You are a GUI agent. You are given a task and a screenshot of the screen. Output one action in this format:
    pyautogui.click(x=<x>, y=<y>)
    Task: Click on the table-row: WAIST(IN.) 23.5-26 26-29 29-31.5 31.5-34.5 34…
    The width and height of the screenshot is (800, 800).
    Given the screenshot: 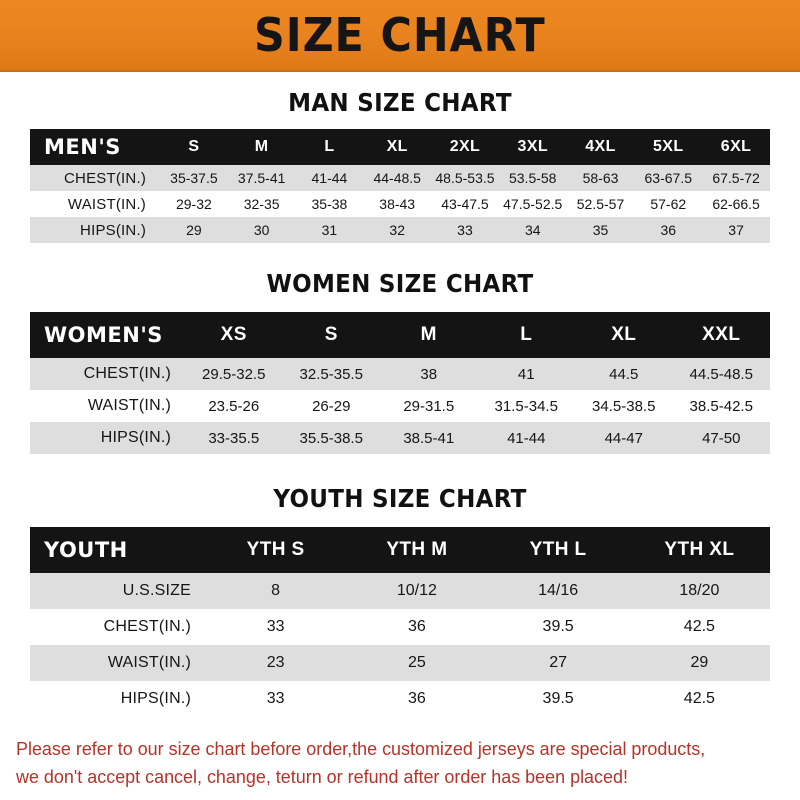 What is the action you would take?
    pyautogui.click(x=400, y=406)
    